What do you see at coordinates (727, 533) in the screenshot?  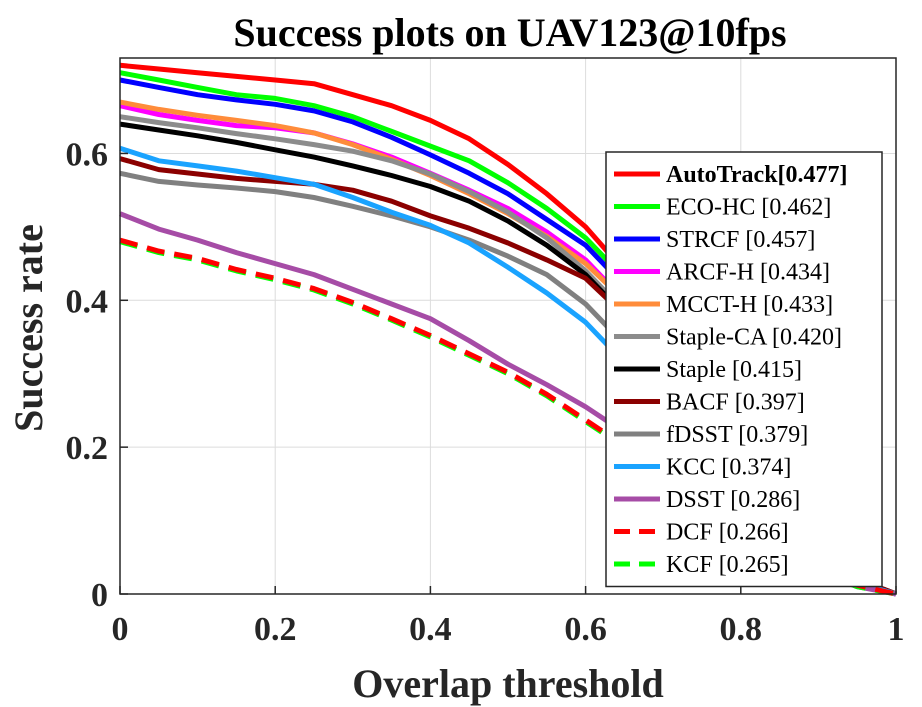 I see `legend-label-dcf: DCF [0.266]` at bounding box center [727, 533].